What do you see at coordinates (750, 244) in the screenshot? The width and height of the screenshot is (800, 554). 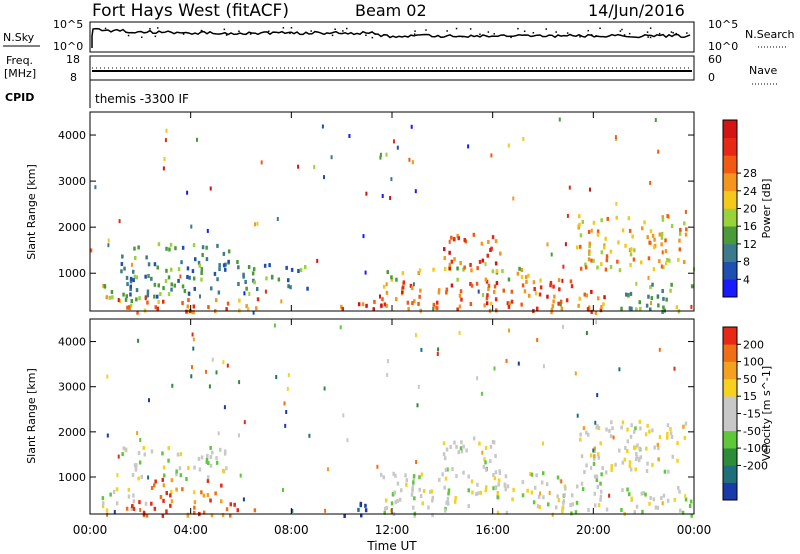 I see `colorbar-tick-label: 12` at bounding box center [750, 244].